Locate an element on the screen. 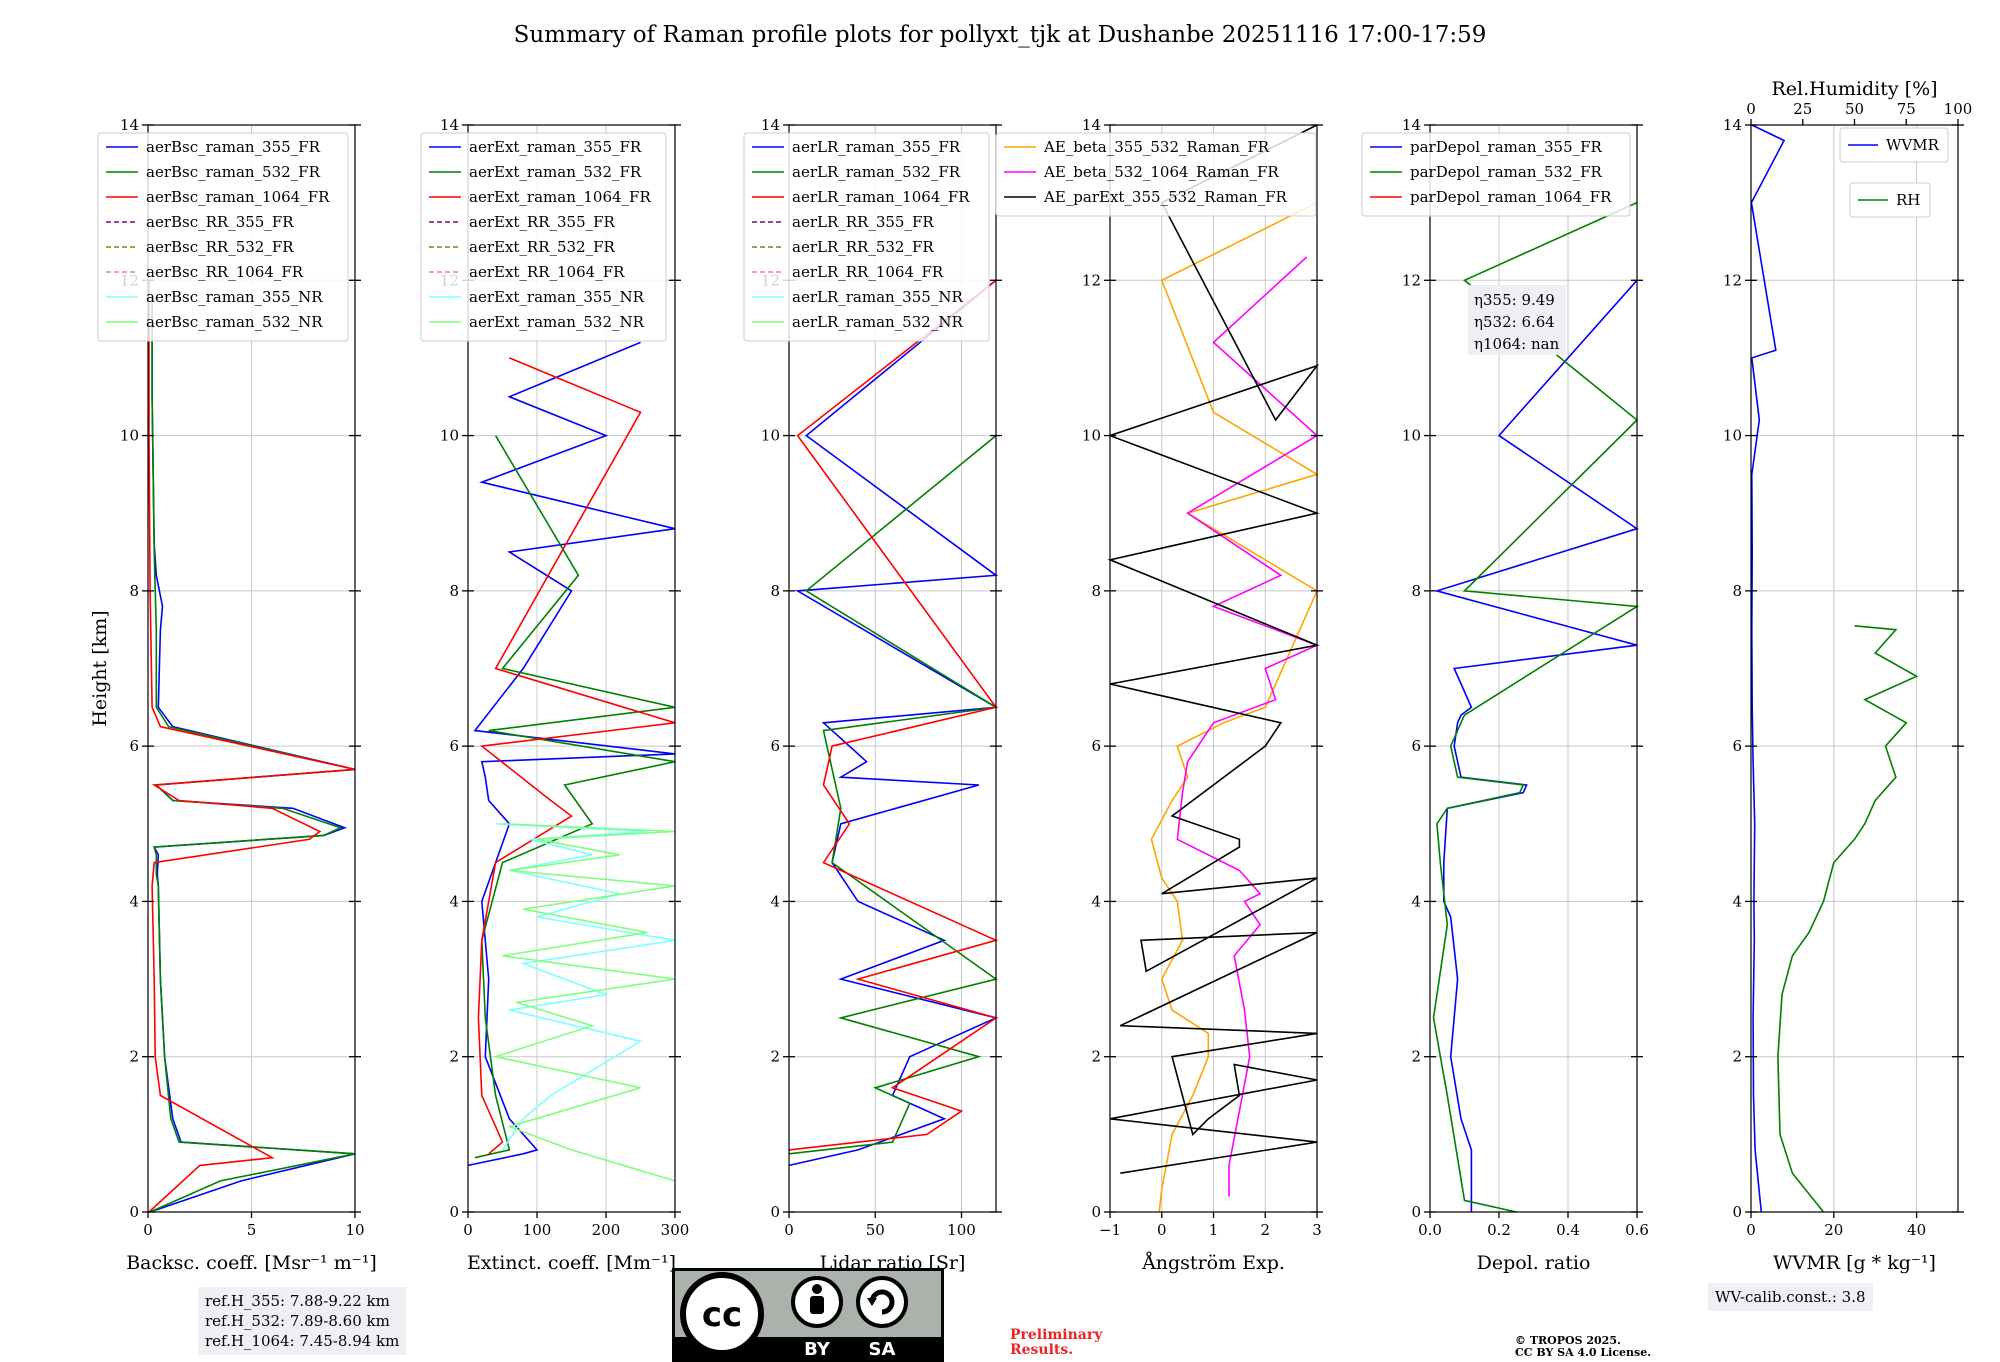 Image resolution: width=2000 pixels, height=1362 pixels. legend-label: aerBsc_raman_532_NR is located at coordinates (234, 322).